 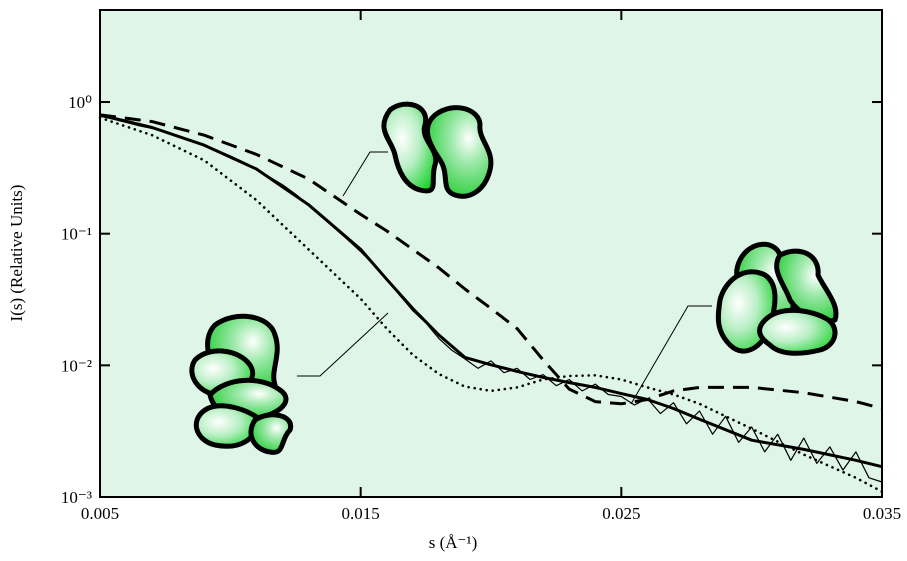 I want to click on x-tick-label: 0.005, so click(x=100, y=513).